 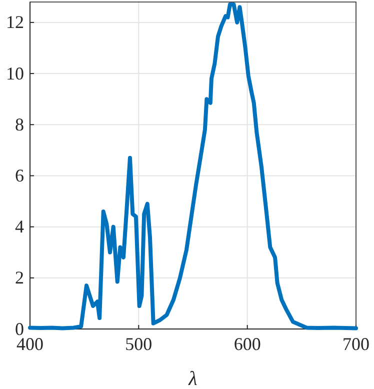 I want to click on y-tick-label: 6, so click(x=19, y=175).